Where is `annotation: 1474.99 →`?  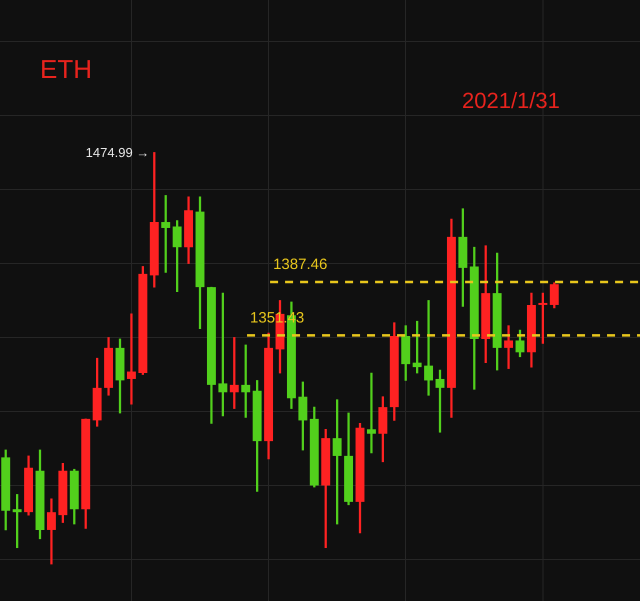 annotation: 1474.99 → is located at coordinates (118, 152).